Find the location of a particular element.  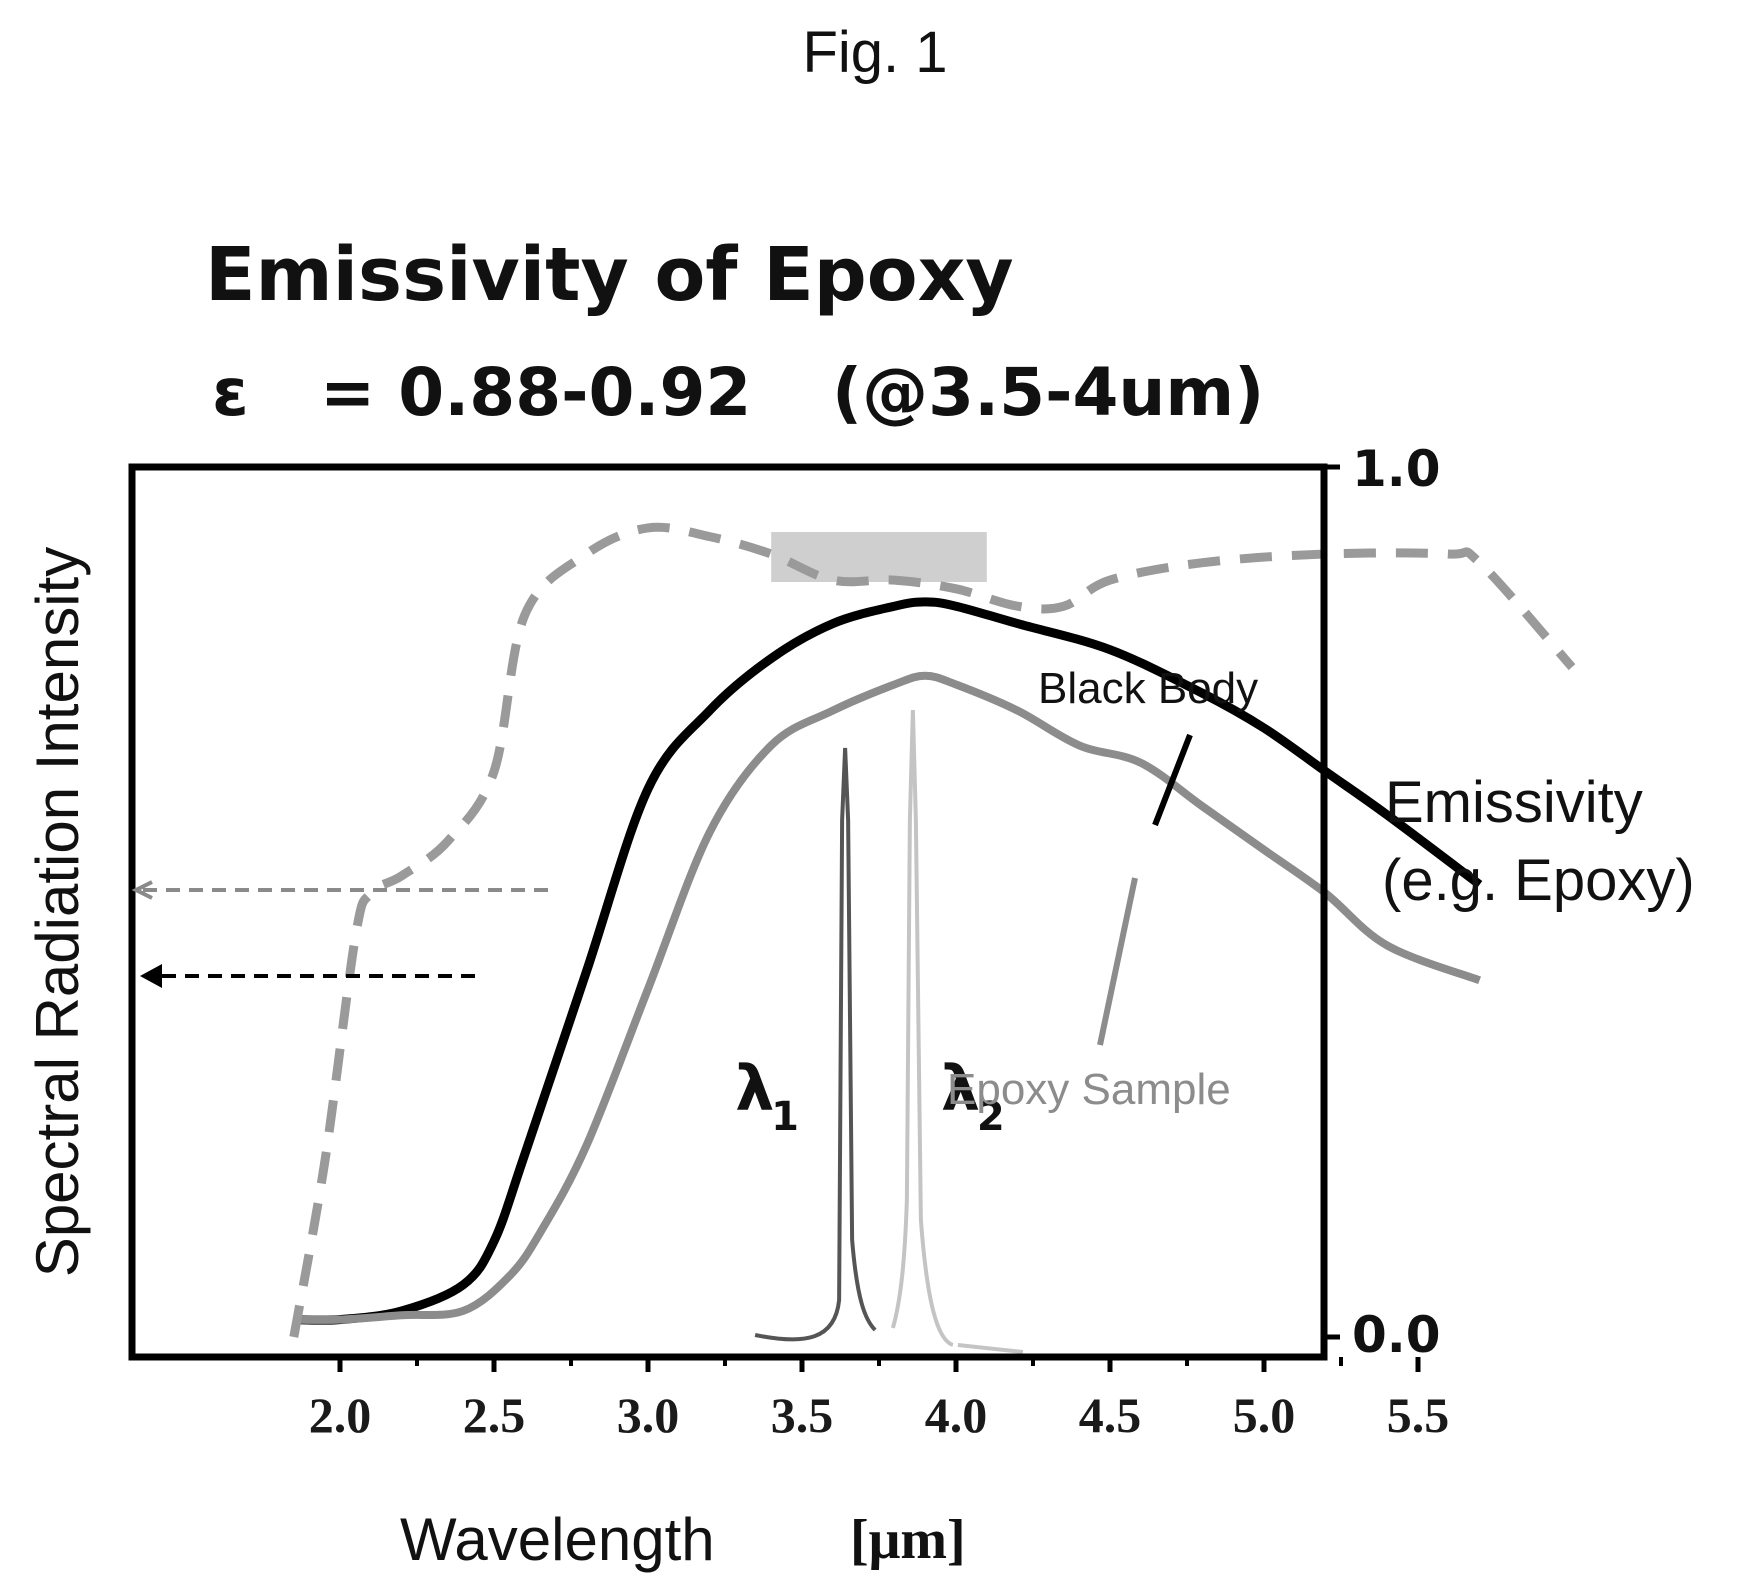

epsilon-symbol: ε is located at coordinates (230, 392).